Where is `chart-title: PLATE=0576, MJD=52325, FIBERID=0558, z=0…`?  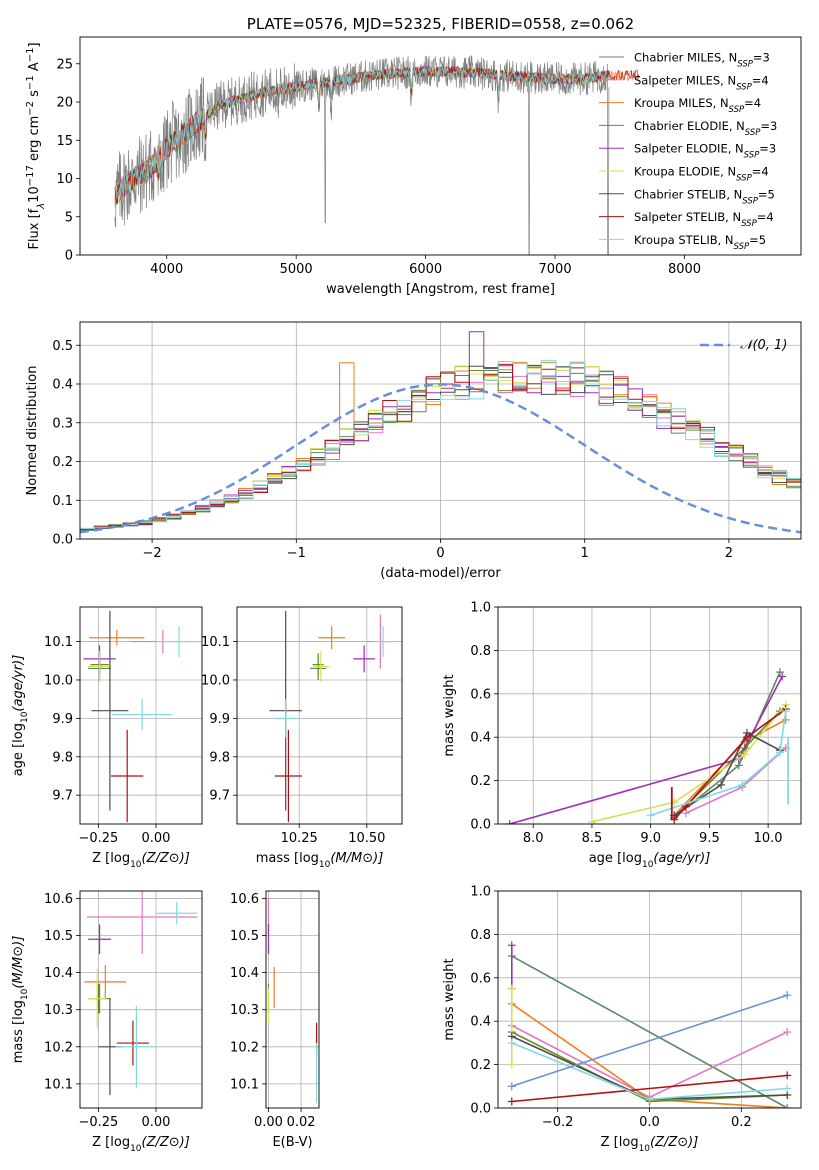
chart-title: PLATE=0576, MJD=52325, FIBERID=0558, z=0… is located at coordinates (440, 24).